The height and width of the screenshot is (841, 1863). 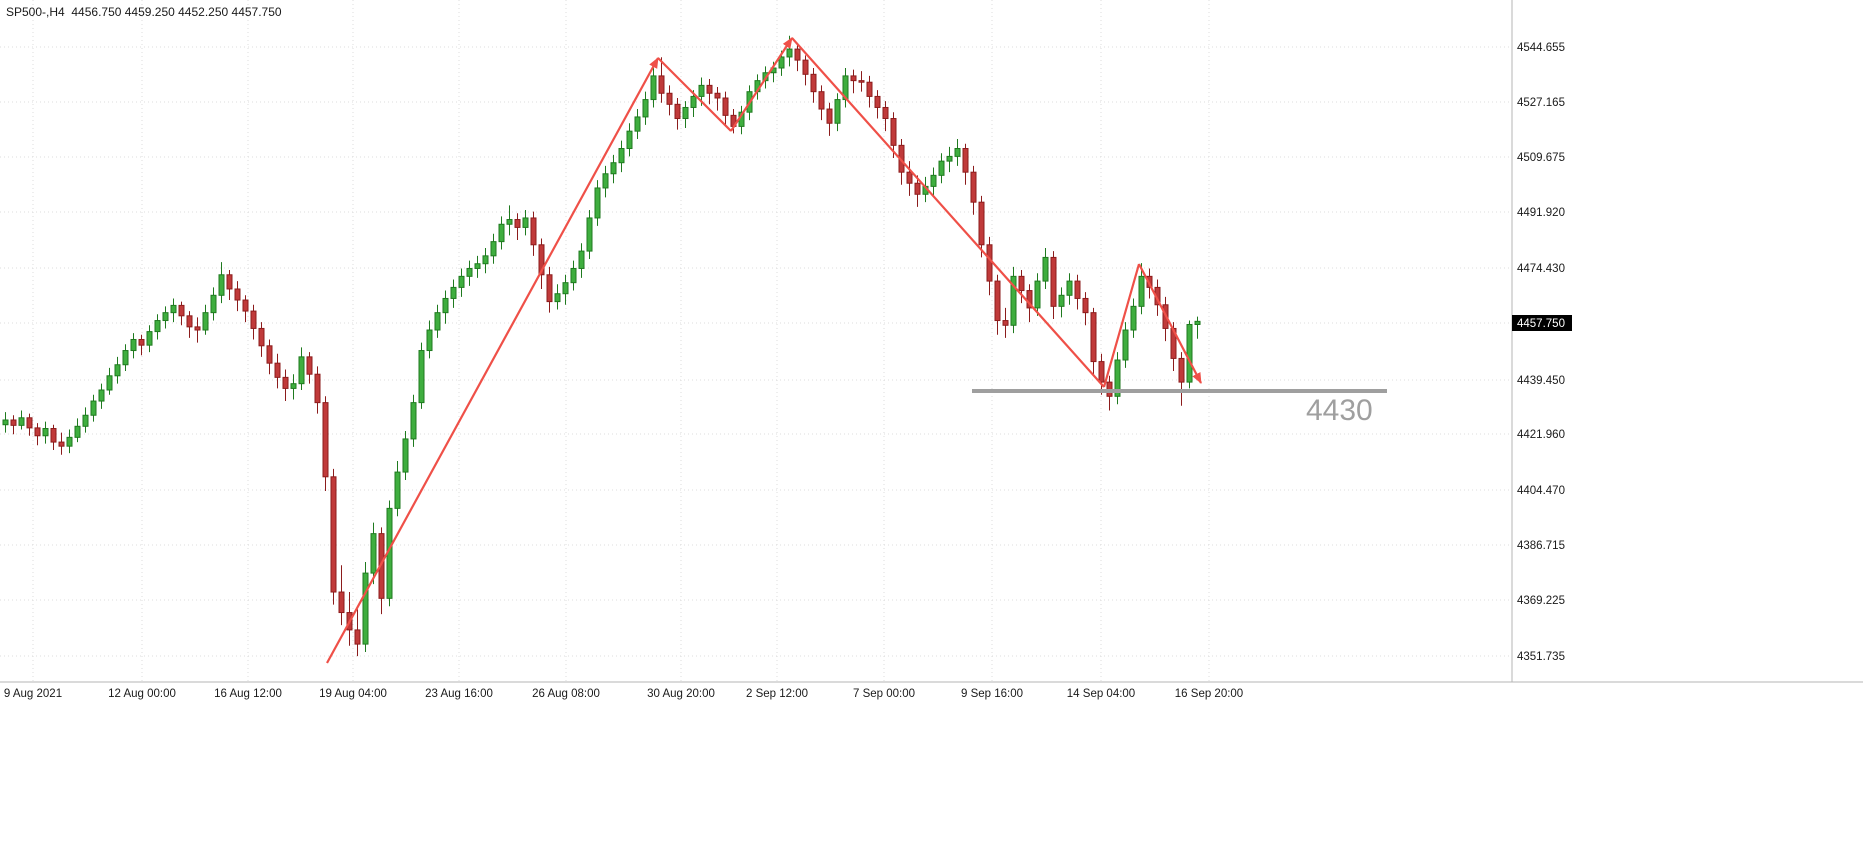 I want to click on price-axis-label: 4527.165, so click(x=1541, y=103).